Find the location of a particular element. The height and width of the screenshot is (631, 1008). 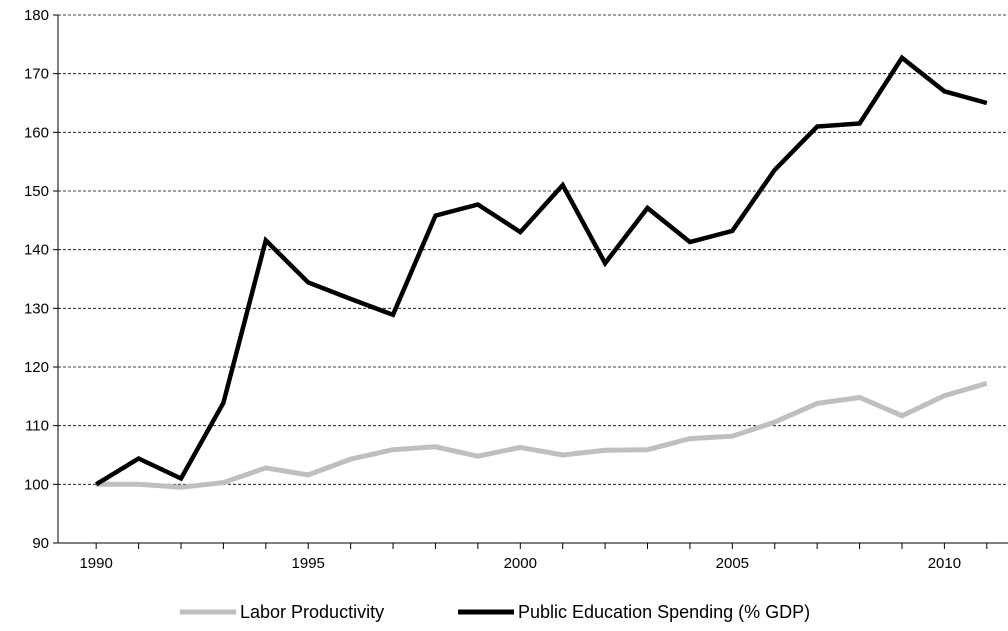

y-tick-labels: 90 100 110 120 130 140 150 160 170 180 is located at coordinates (36, 279).